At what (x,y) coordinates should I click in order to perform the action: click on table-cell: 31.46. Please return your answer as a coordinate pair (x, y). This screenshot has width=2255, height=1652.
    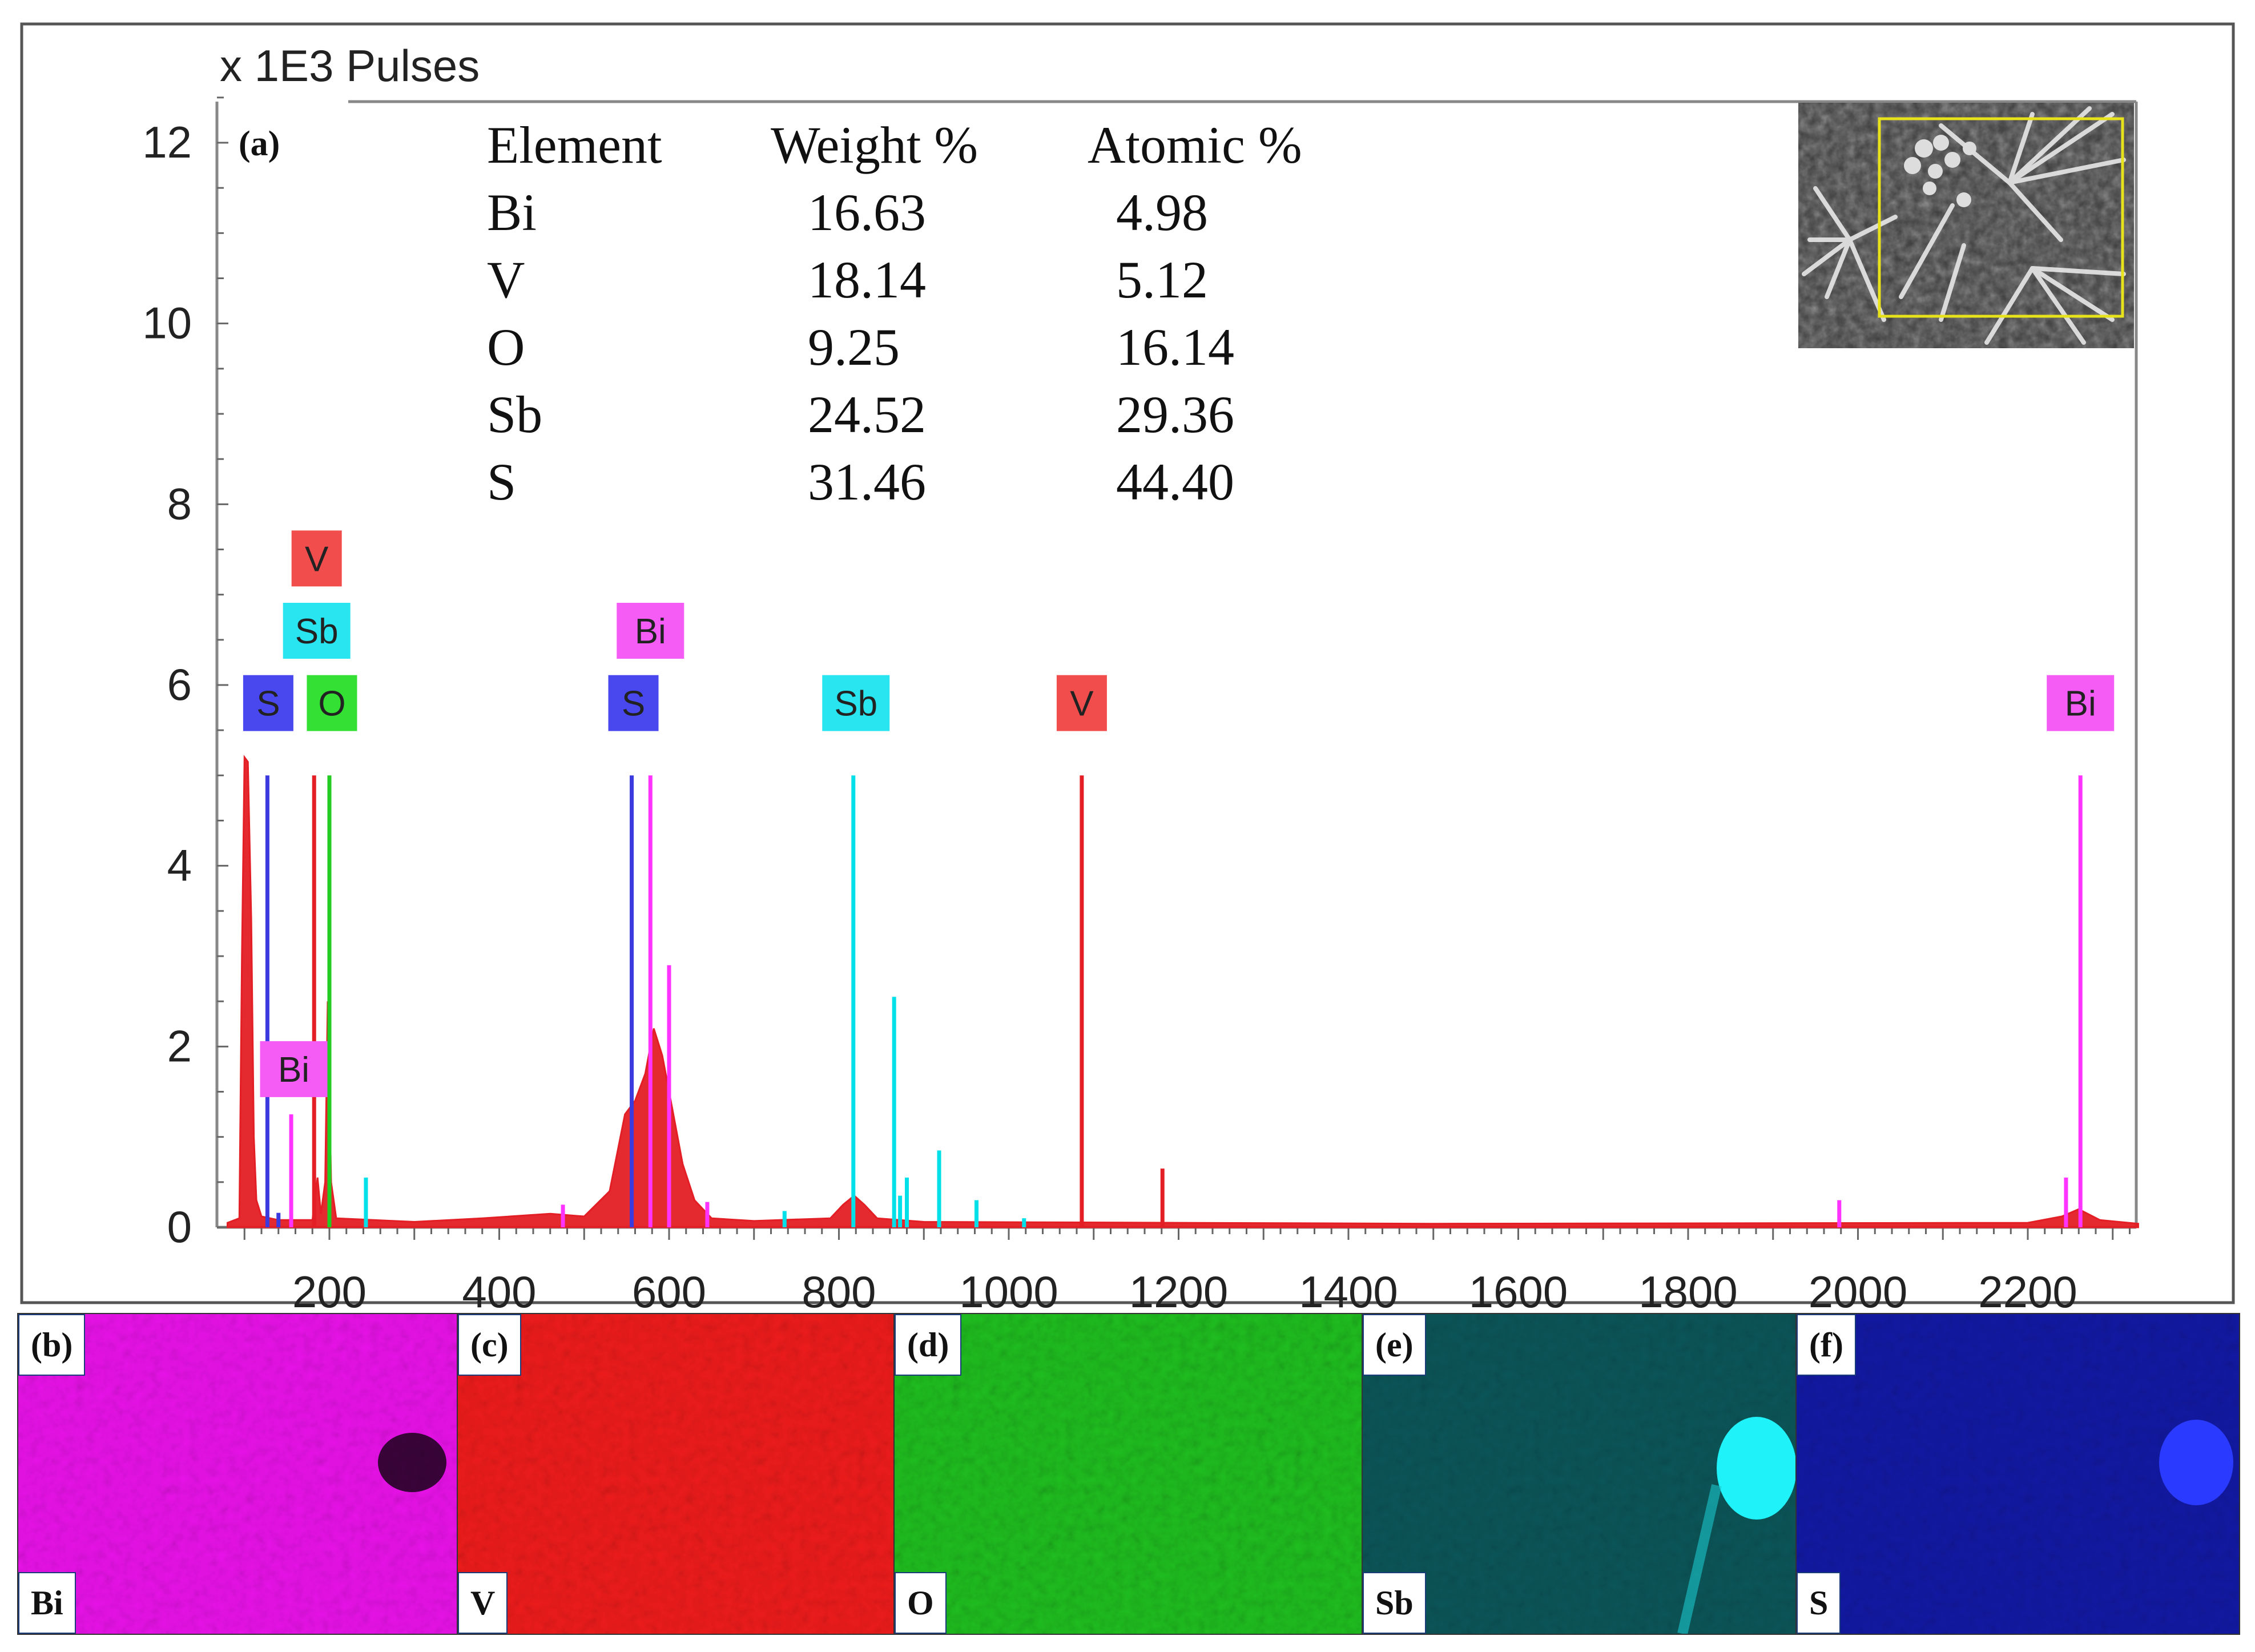
    Looking at the image, I should click on (867, 482).